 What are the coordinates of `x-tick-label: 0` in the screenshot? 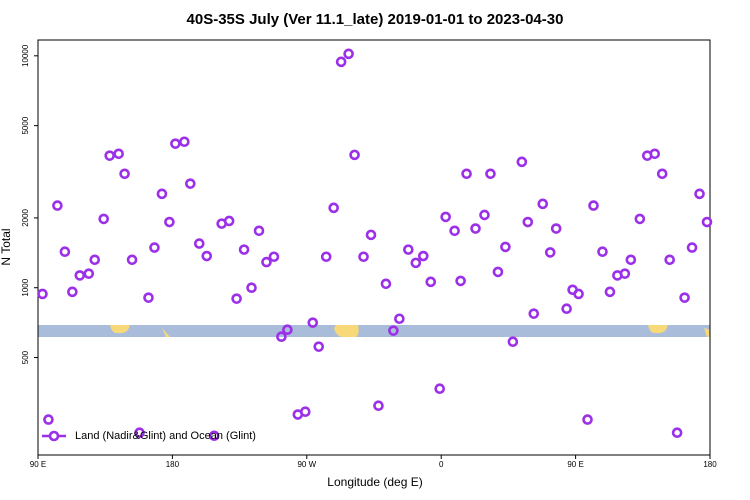 It's located at (441, 464).